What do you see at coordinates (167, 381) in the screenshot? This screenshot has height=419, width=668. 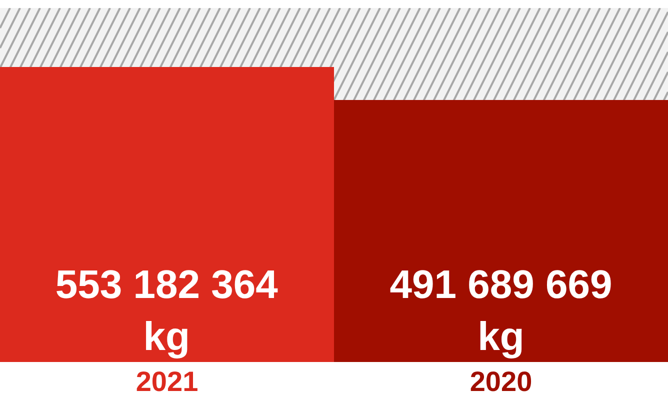 I see `x-tick-label: 2021` at bounding box center [167, 381].